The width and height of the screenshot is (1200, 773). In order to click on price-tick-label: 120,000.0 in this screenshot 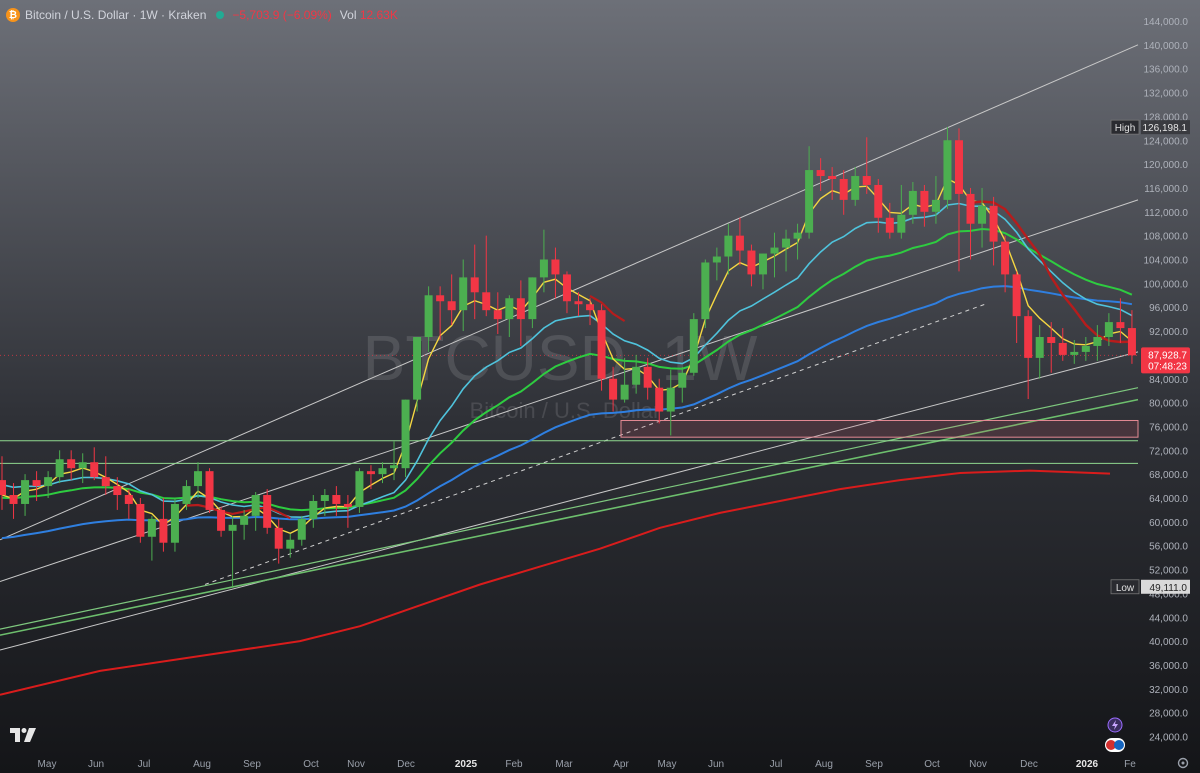, I will do `click(1166, 165)`.